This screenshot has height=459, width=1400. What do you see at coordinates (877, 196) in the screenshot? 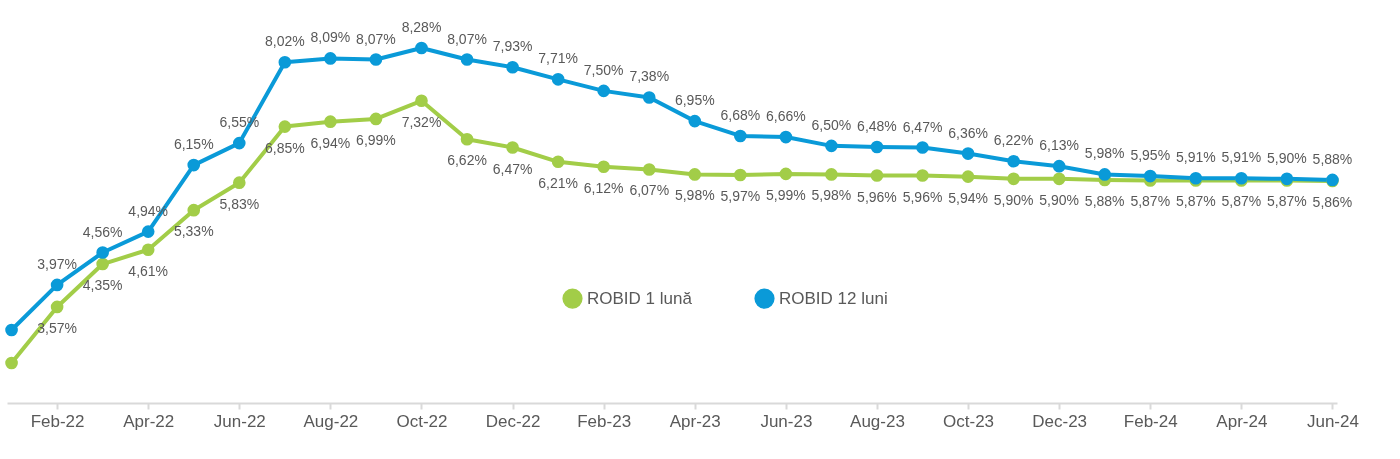
I see `data-label: 5,96%` at bounding box center [877, 196].